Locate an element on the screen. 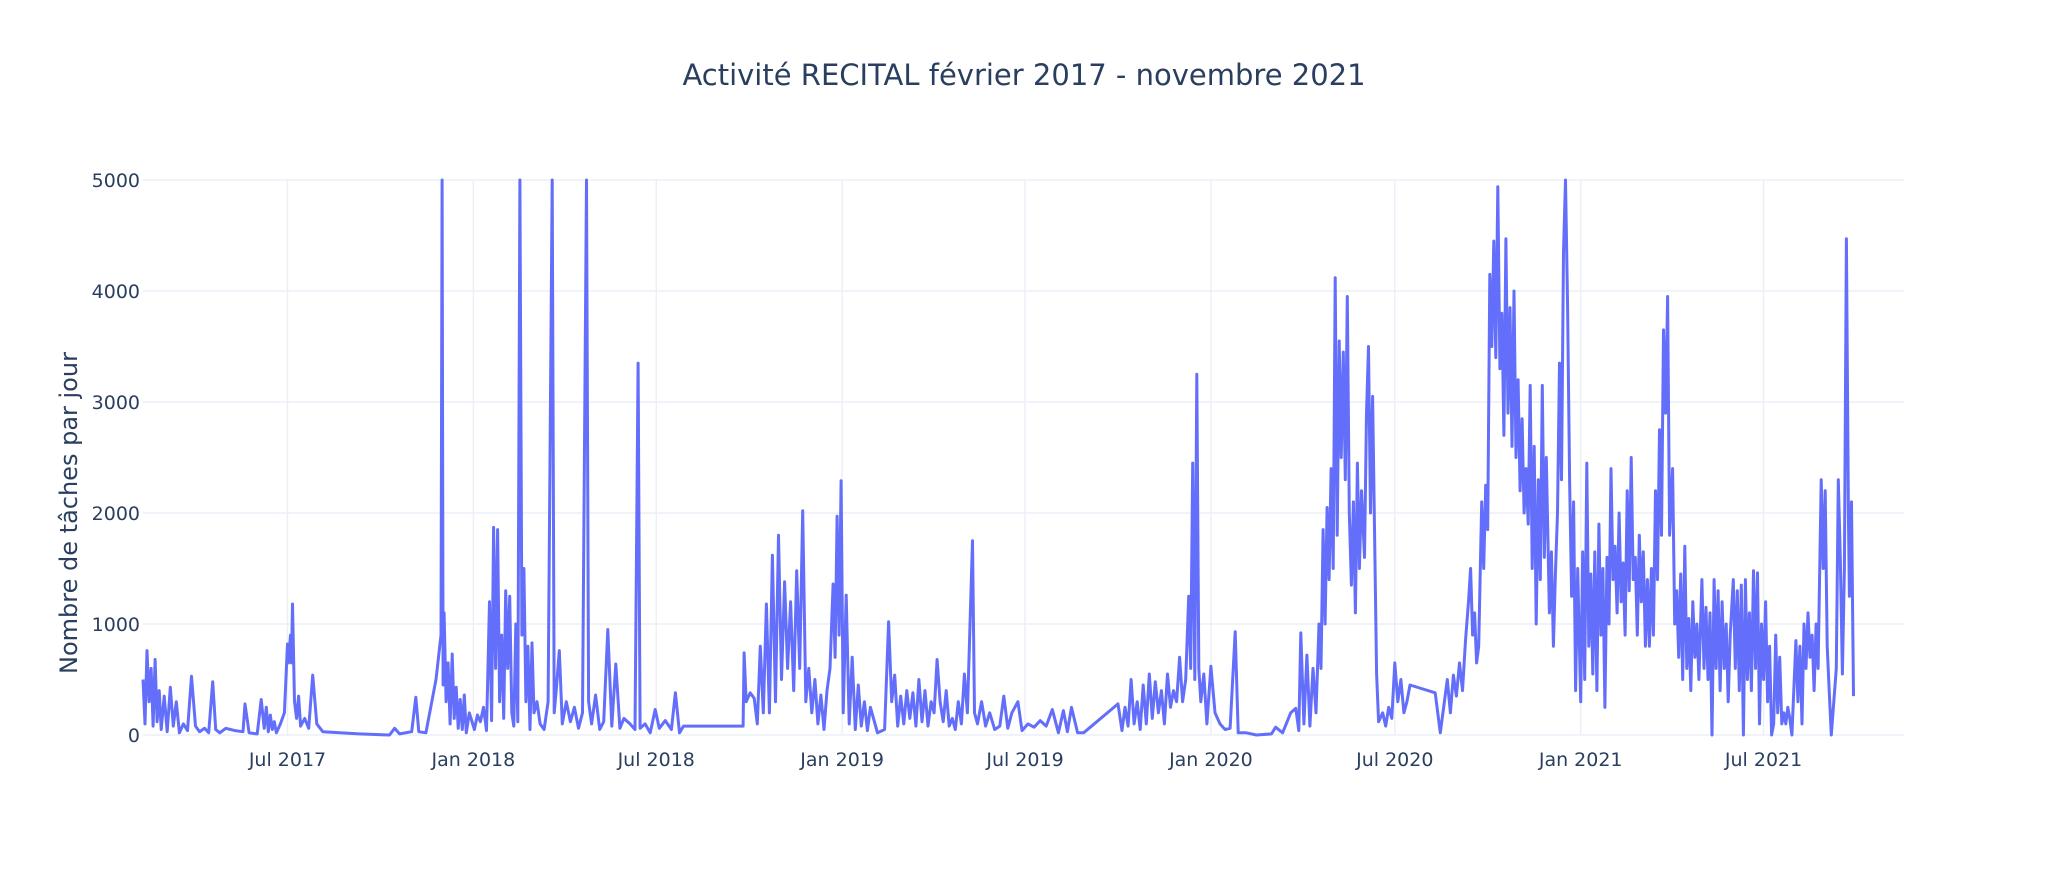  x-tick-label: Jul 2019 is located at coordinates (1024, 760).